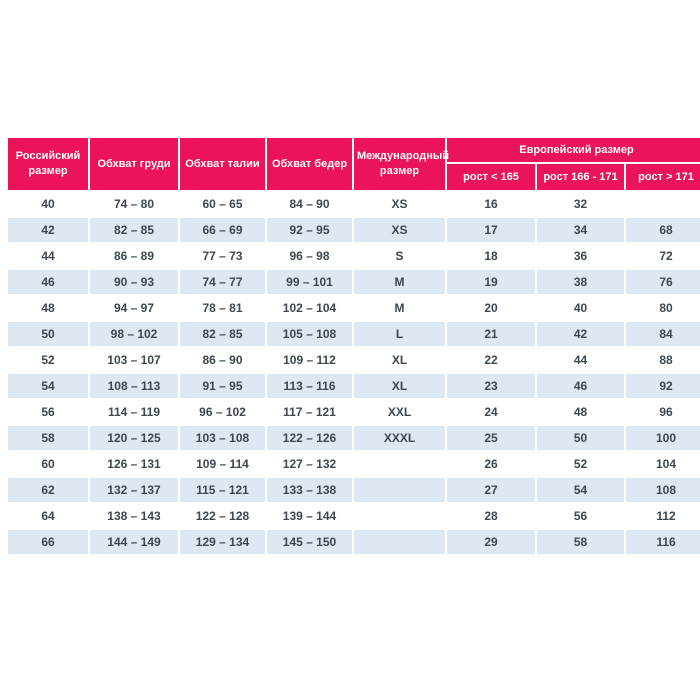  Describe the element at coordinates (399, 438) in the screenshot. I see `table-cell: XXXL` at that location.